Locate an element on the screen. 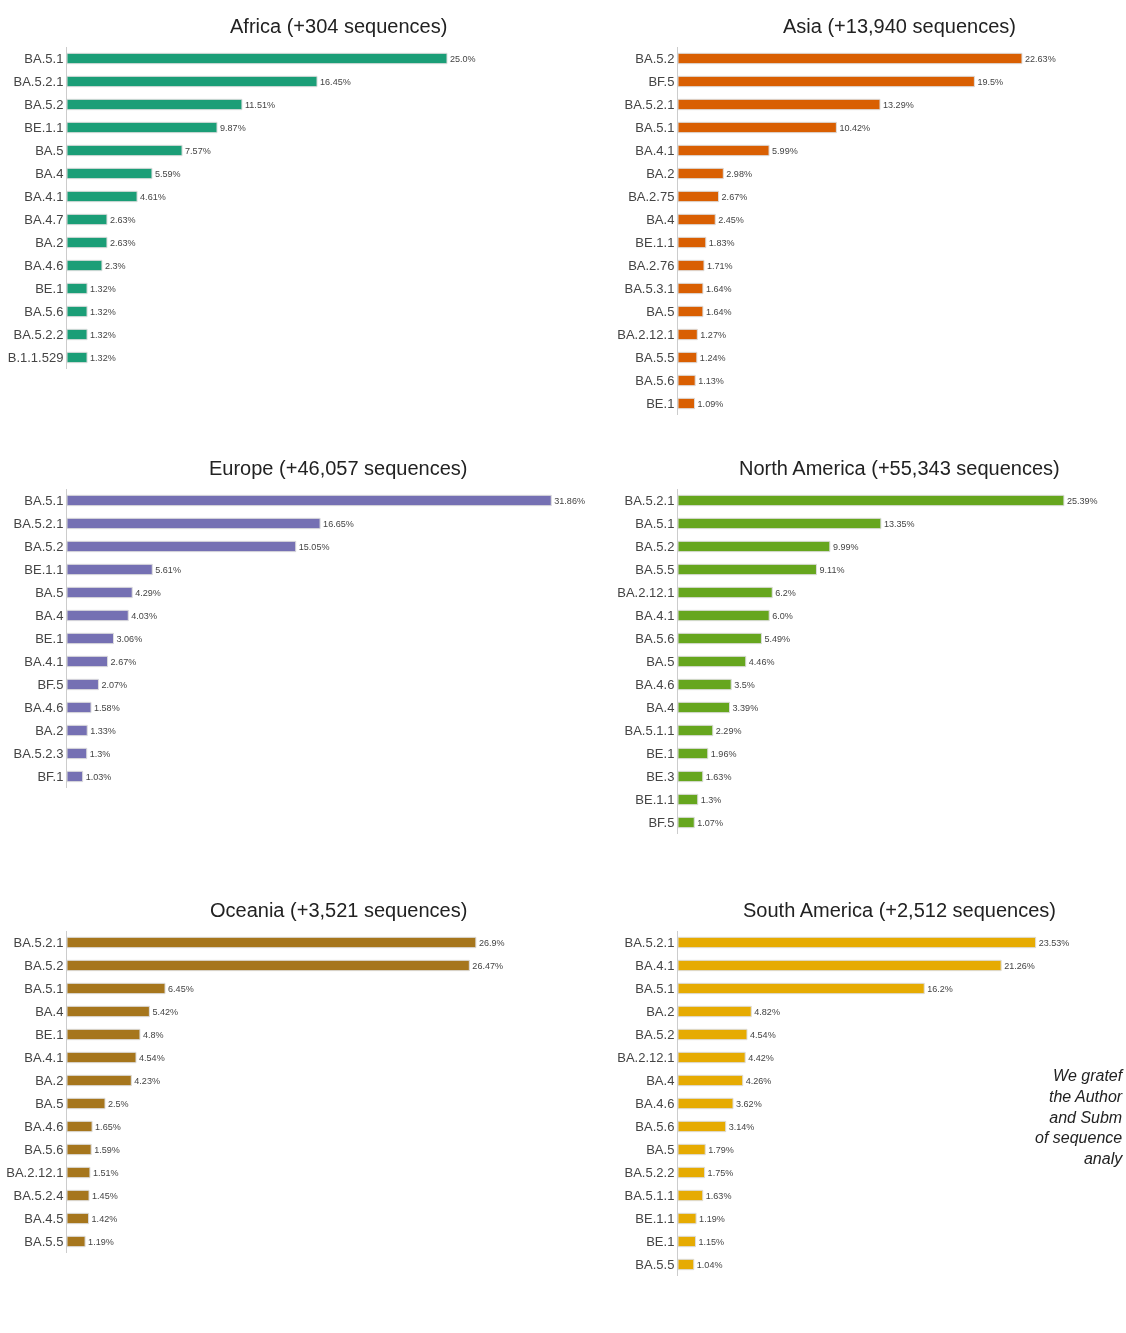 Image resolution: width=1126 pixels, height=1333 pixels. chart-title: South America (+2,512 sequences) is located at coordinates (899, 910).